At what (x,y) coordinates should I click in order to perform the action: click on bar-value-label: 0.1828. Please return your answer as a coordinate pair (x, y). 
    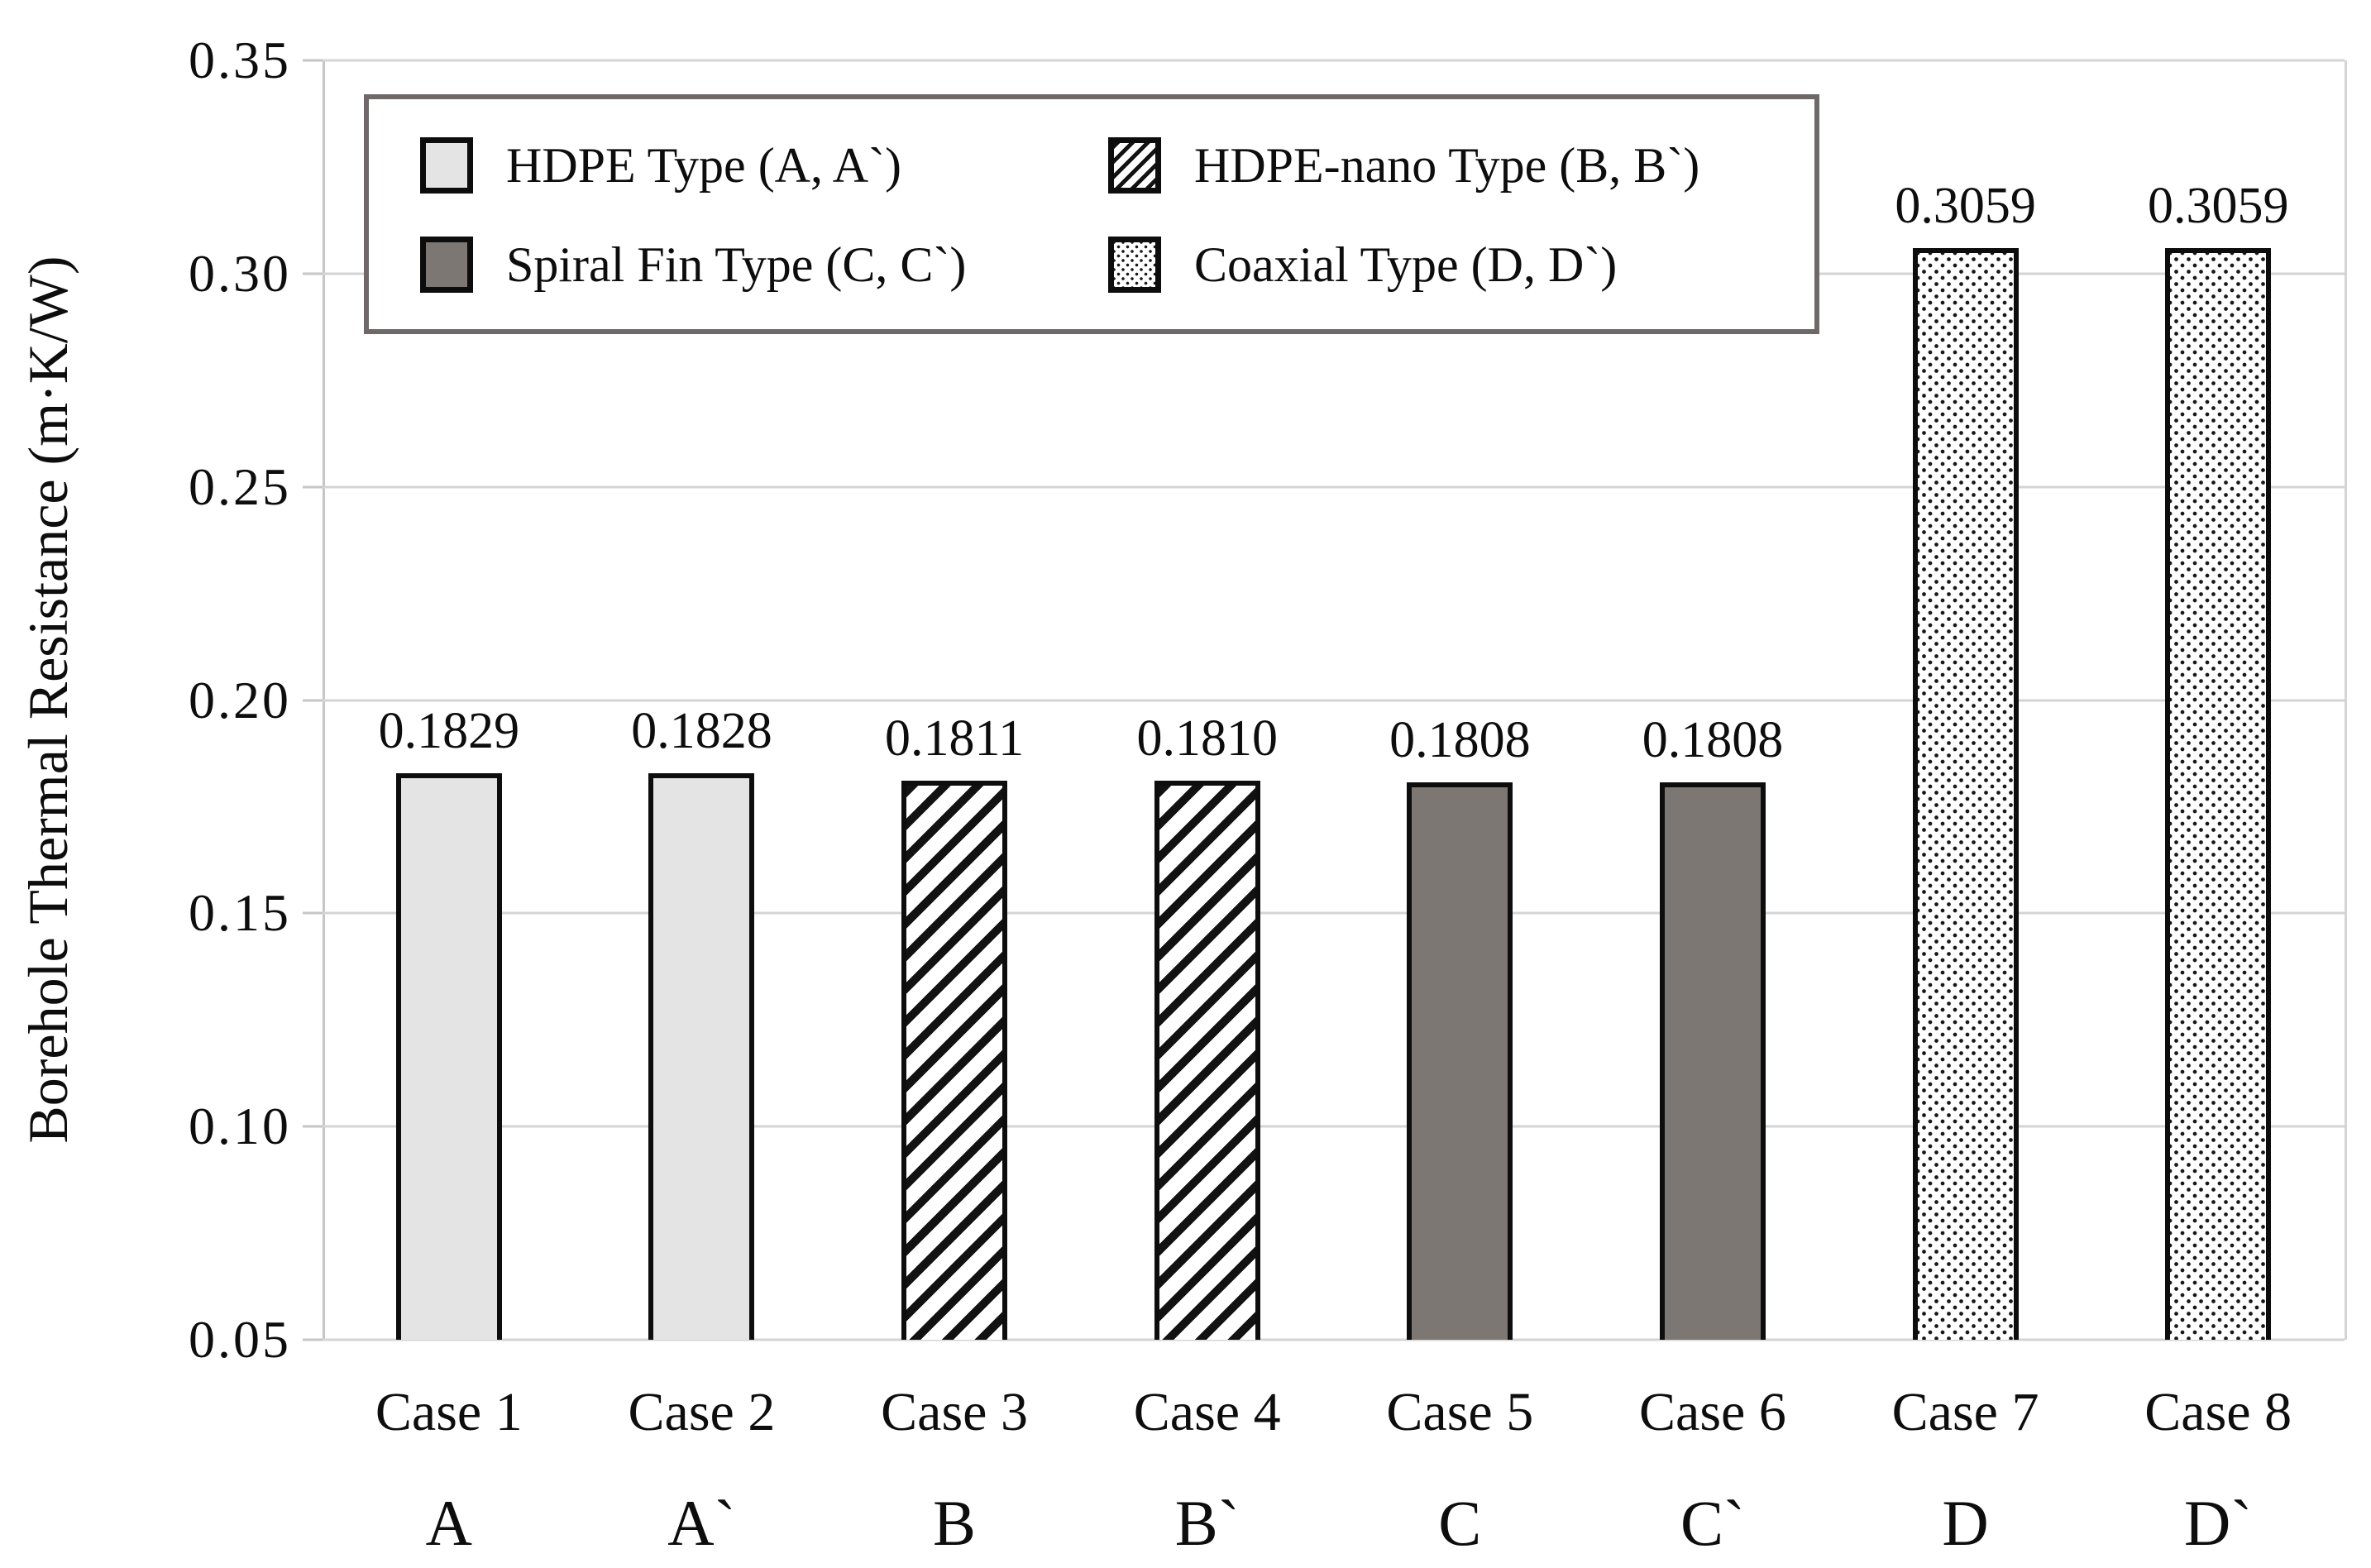
    Looking at the image, I should click on (701, 731).